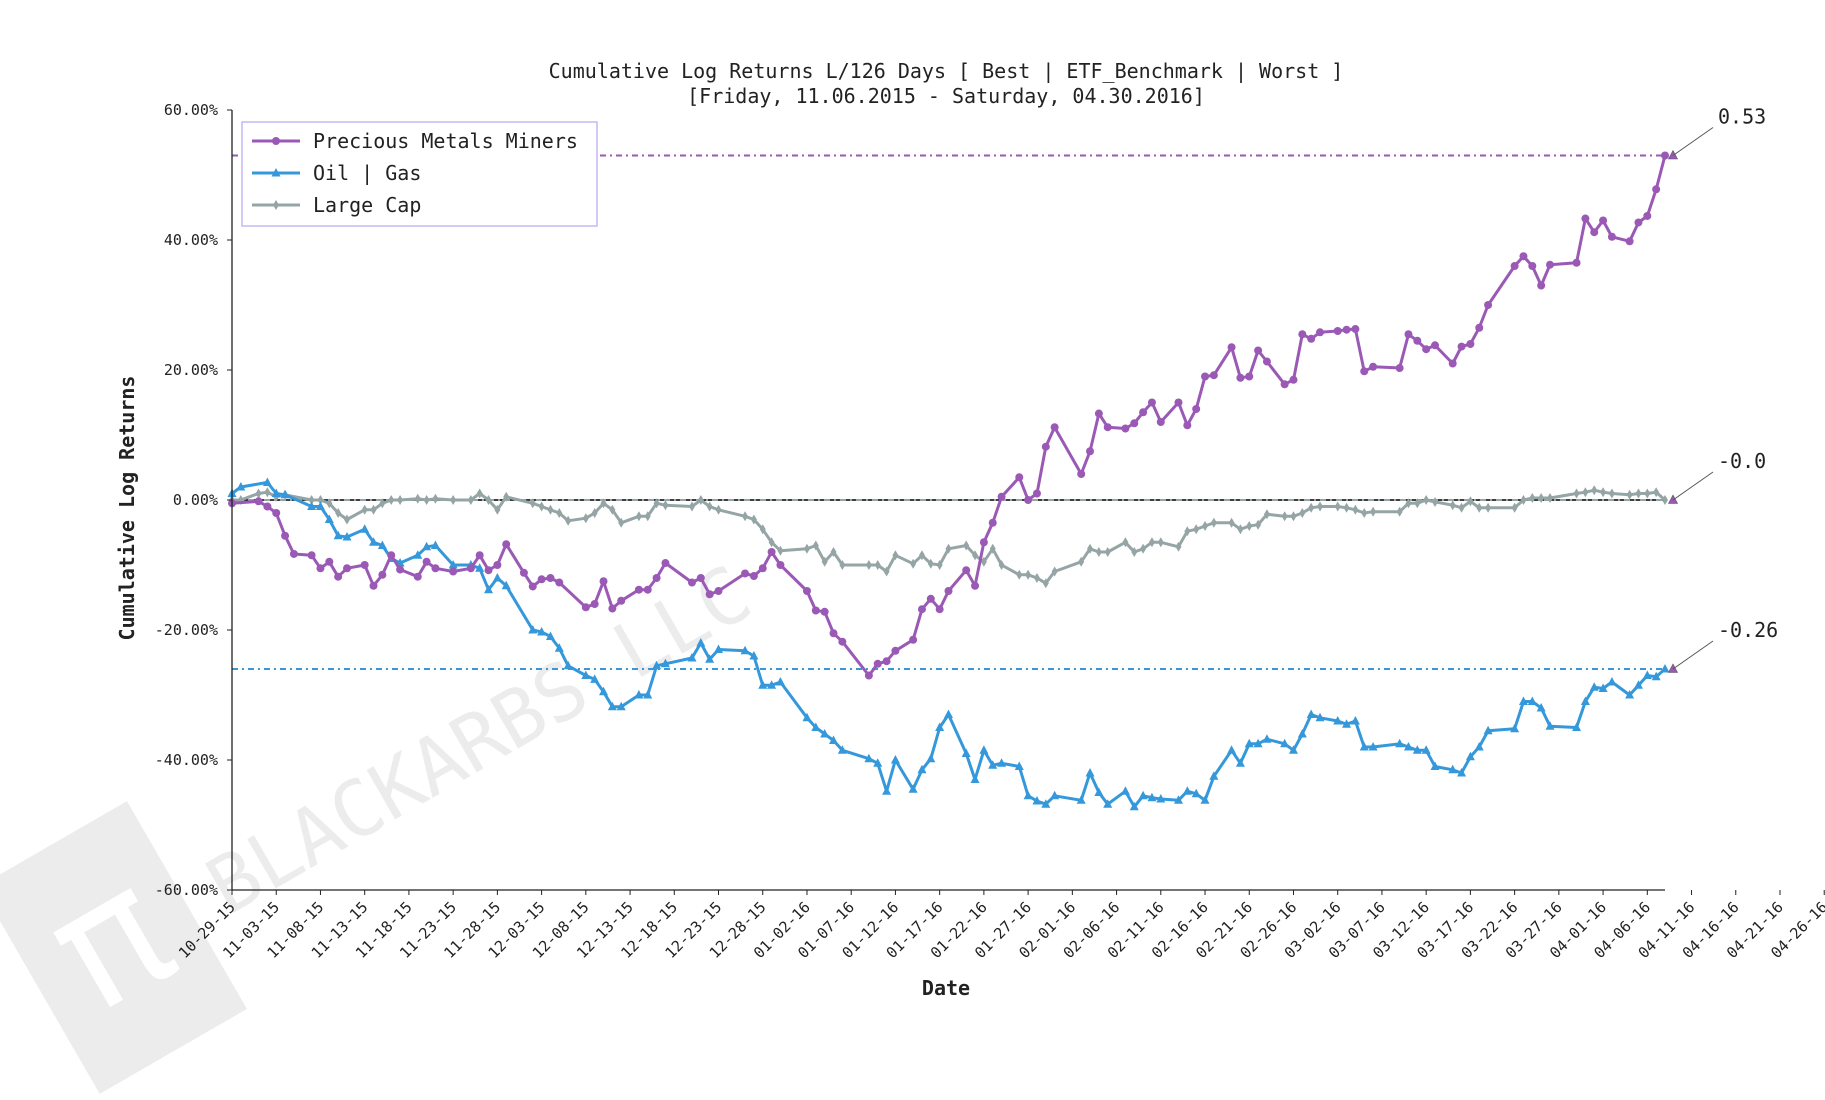 The height and width of the screenshot is (1100, 1825). What do you see at coordinates (948, 537) in the screenshot?
I see `series-benchmark` at bounding box center [948, 537].